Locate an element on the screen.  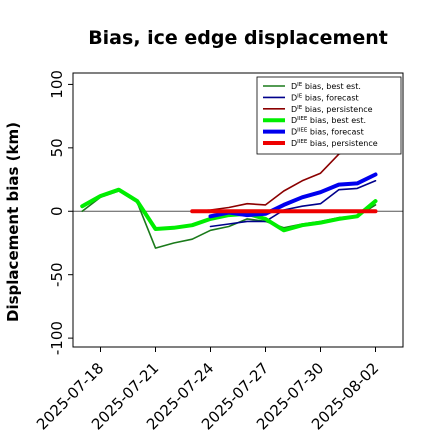
chart-title: Bias, ice edge displacement is located at coordinates (238, 38).